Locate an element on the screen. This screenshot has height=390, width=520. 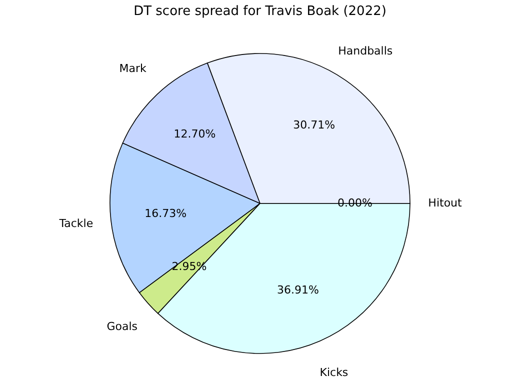
slice-label: Handballs is located at coordinates (365, 51).